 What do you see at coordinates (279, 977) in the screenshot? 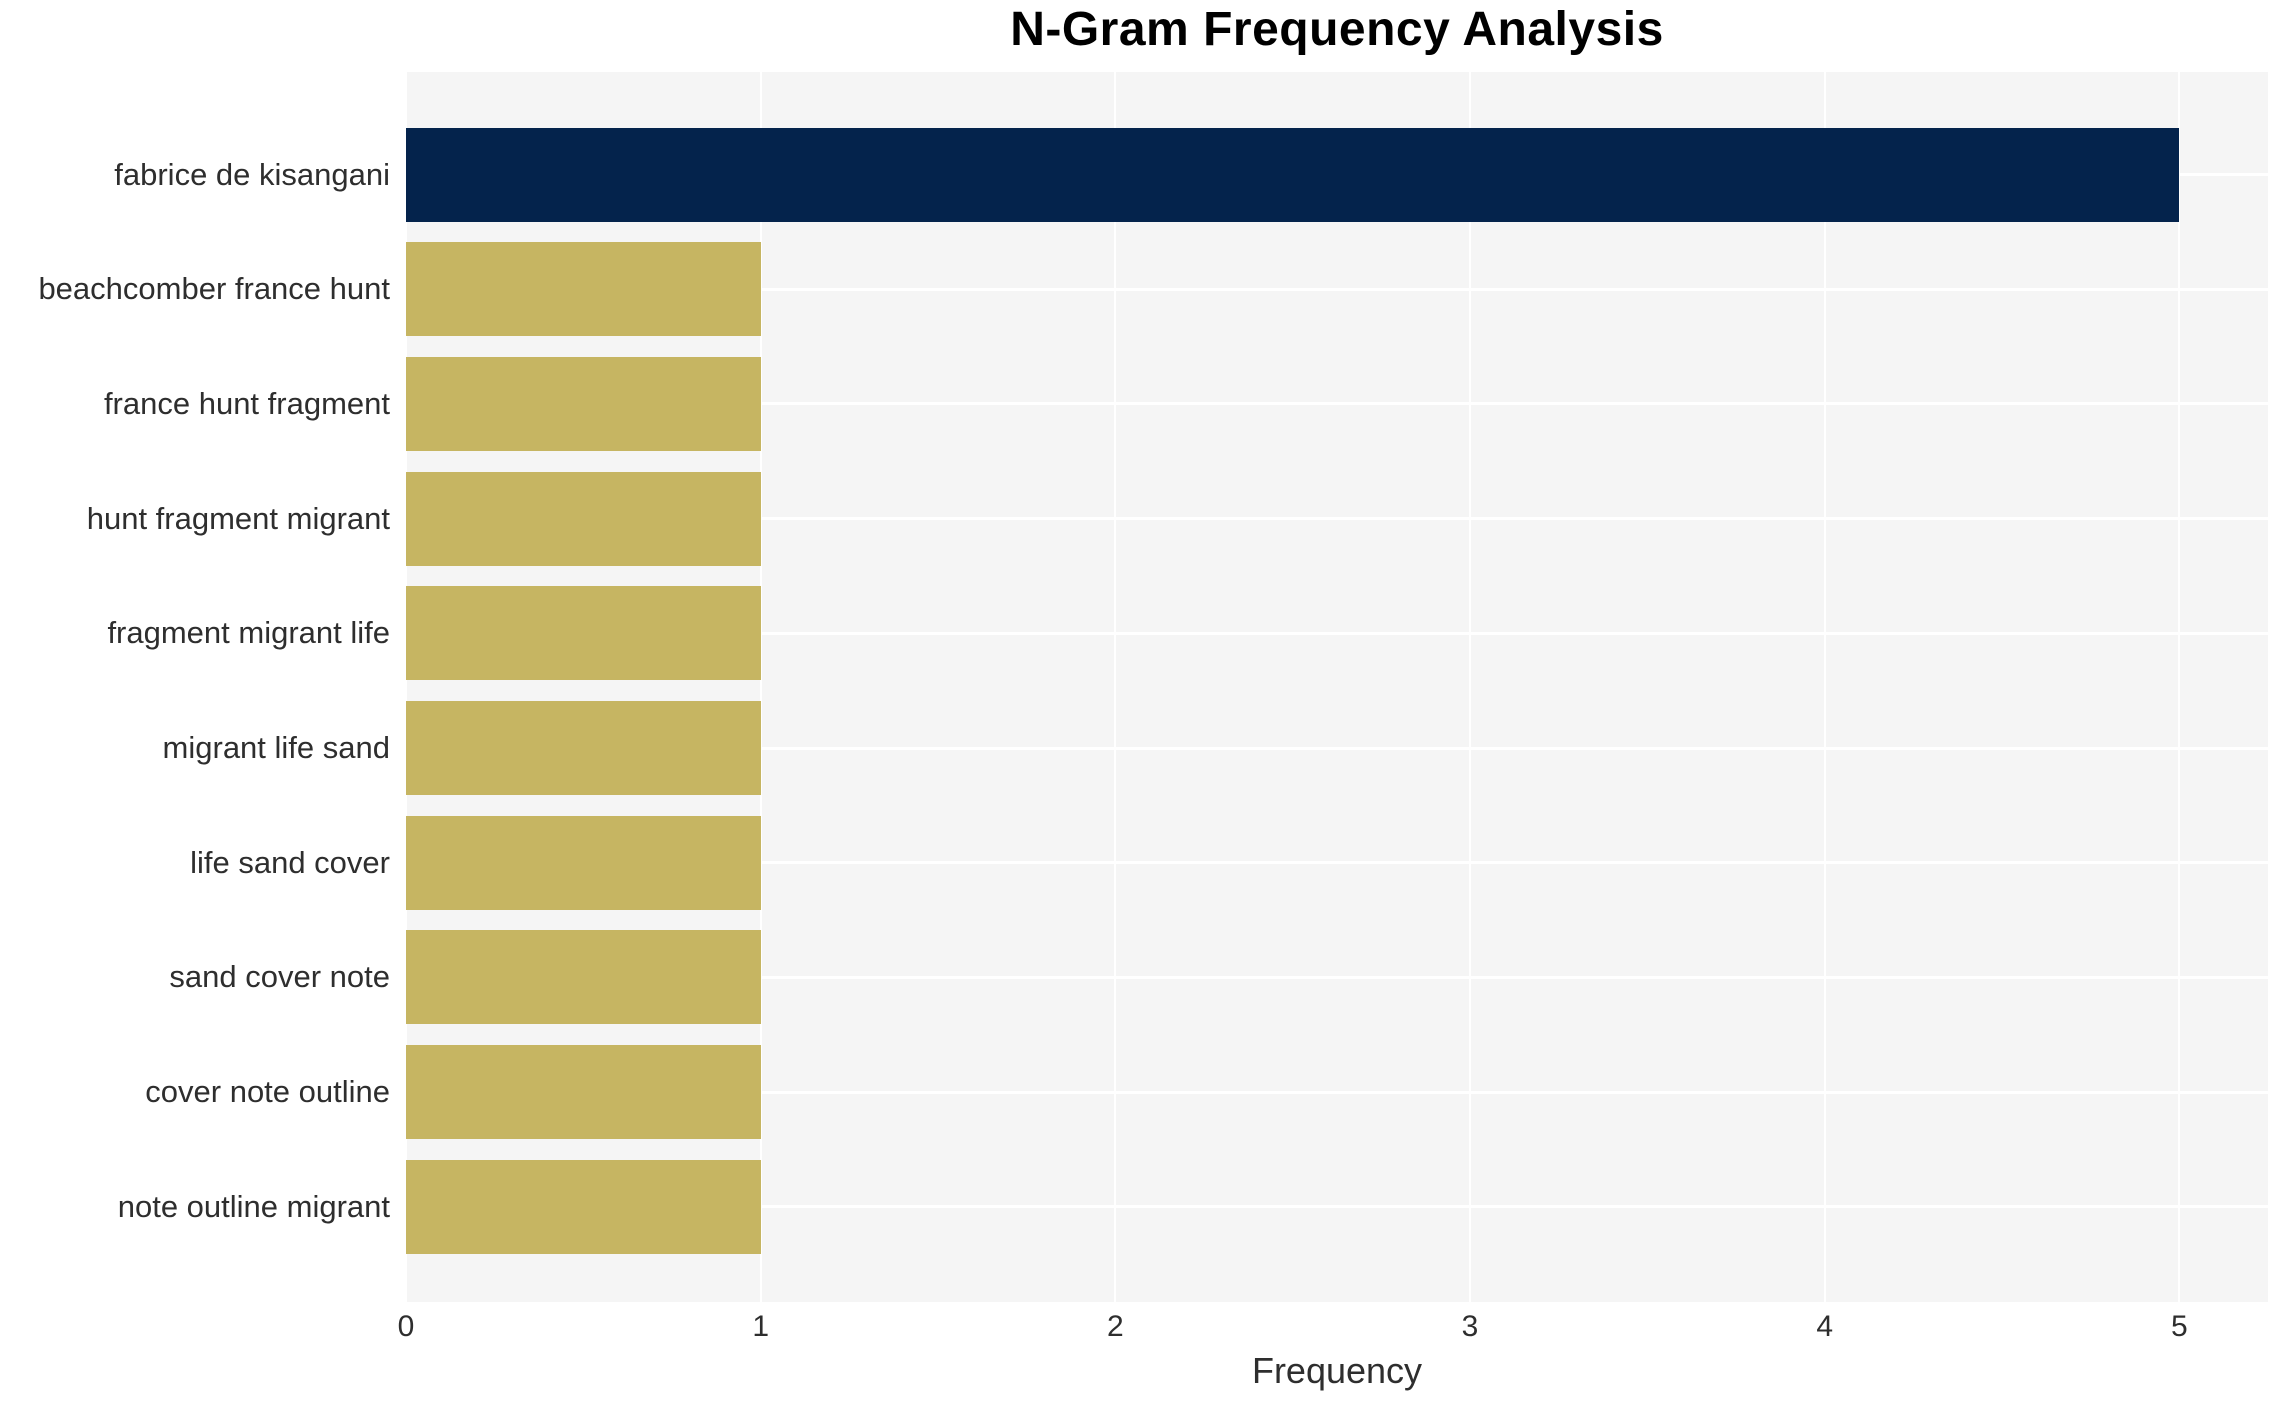
I see `y-axis-label: sand cover note` at bounding box center [279, 977].